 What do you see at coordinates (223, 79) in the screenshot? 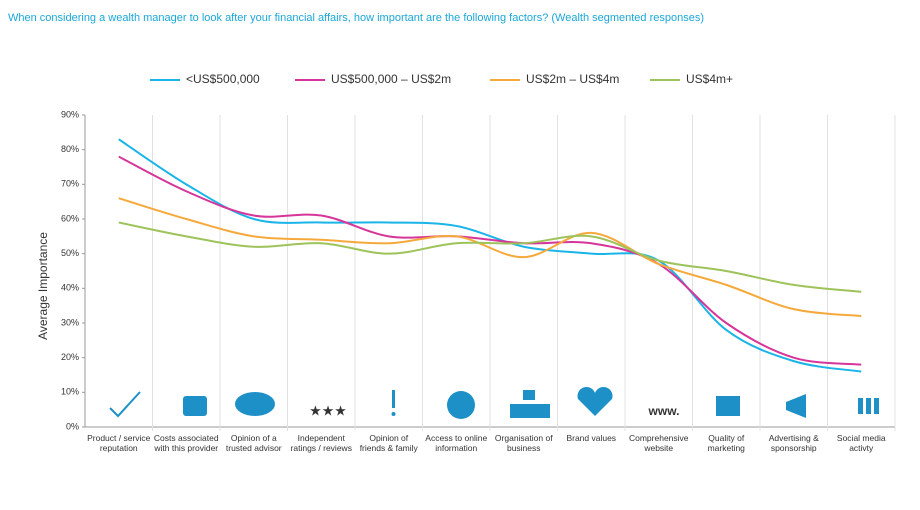
I see `legend-label: <US$500,000` at bounding box center [223, 79].